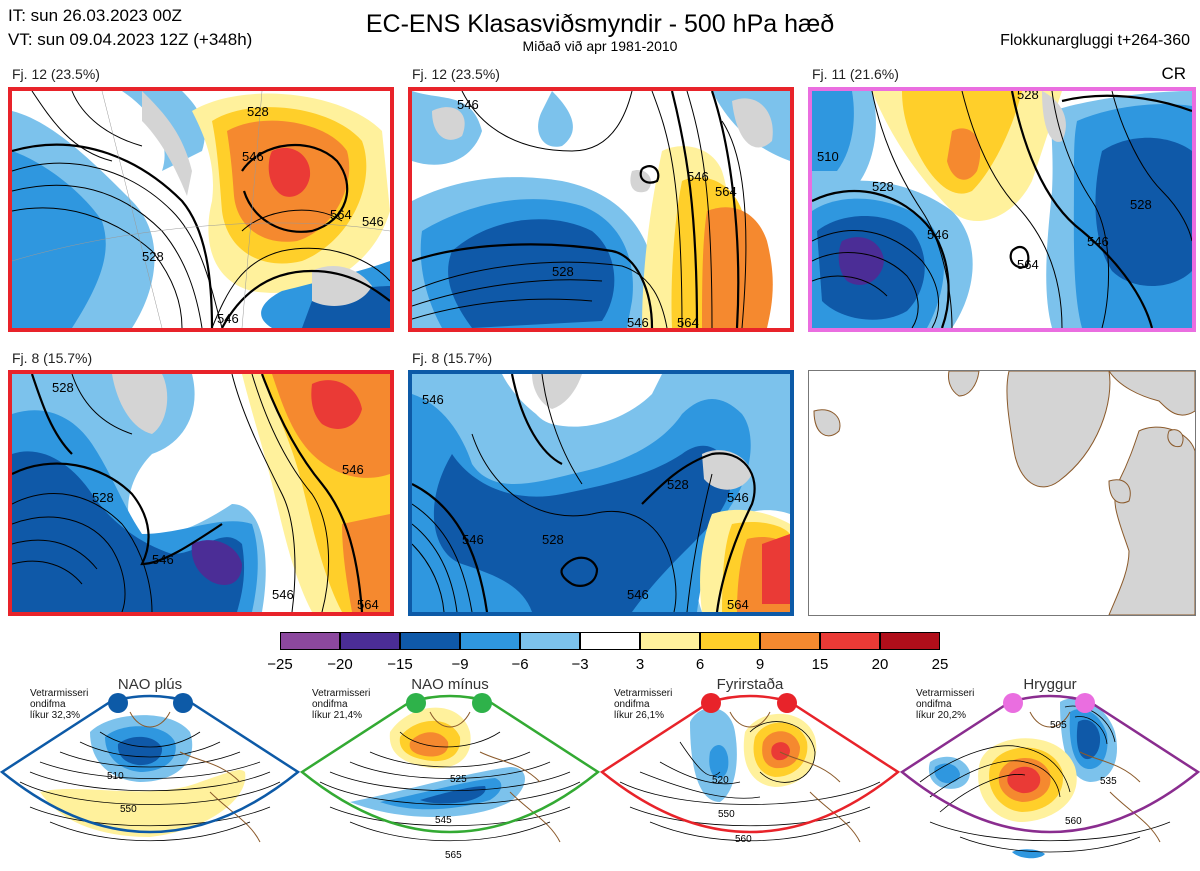 This screenshot has height=871, width=1200. I want to click on contour-label: 510, so click(828, 156).